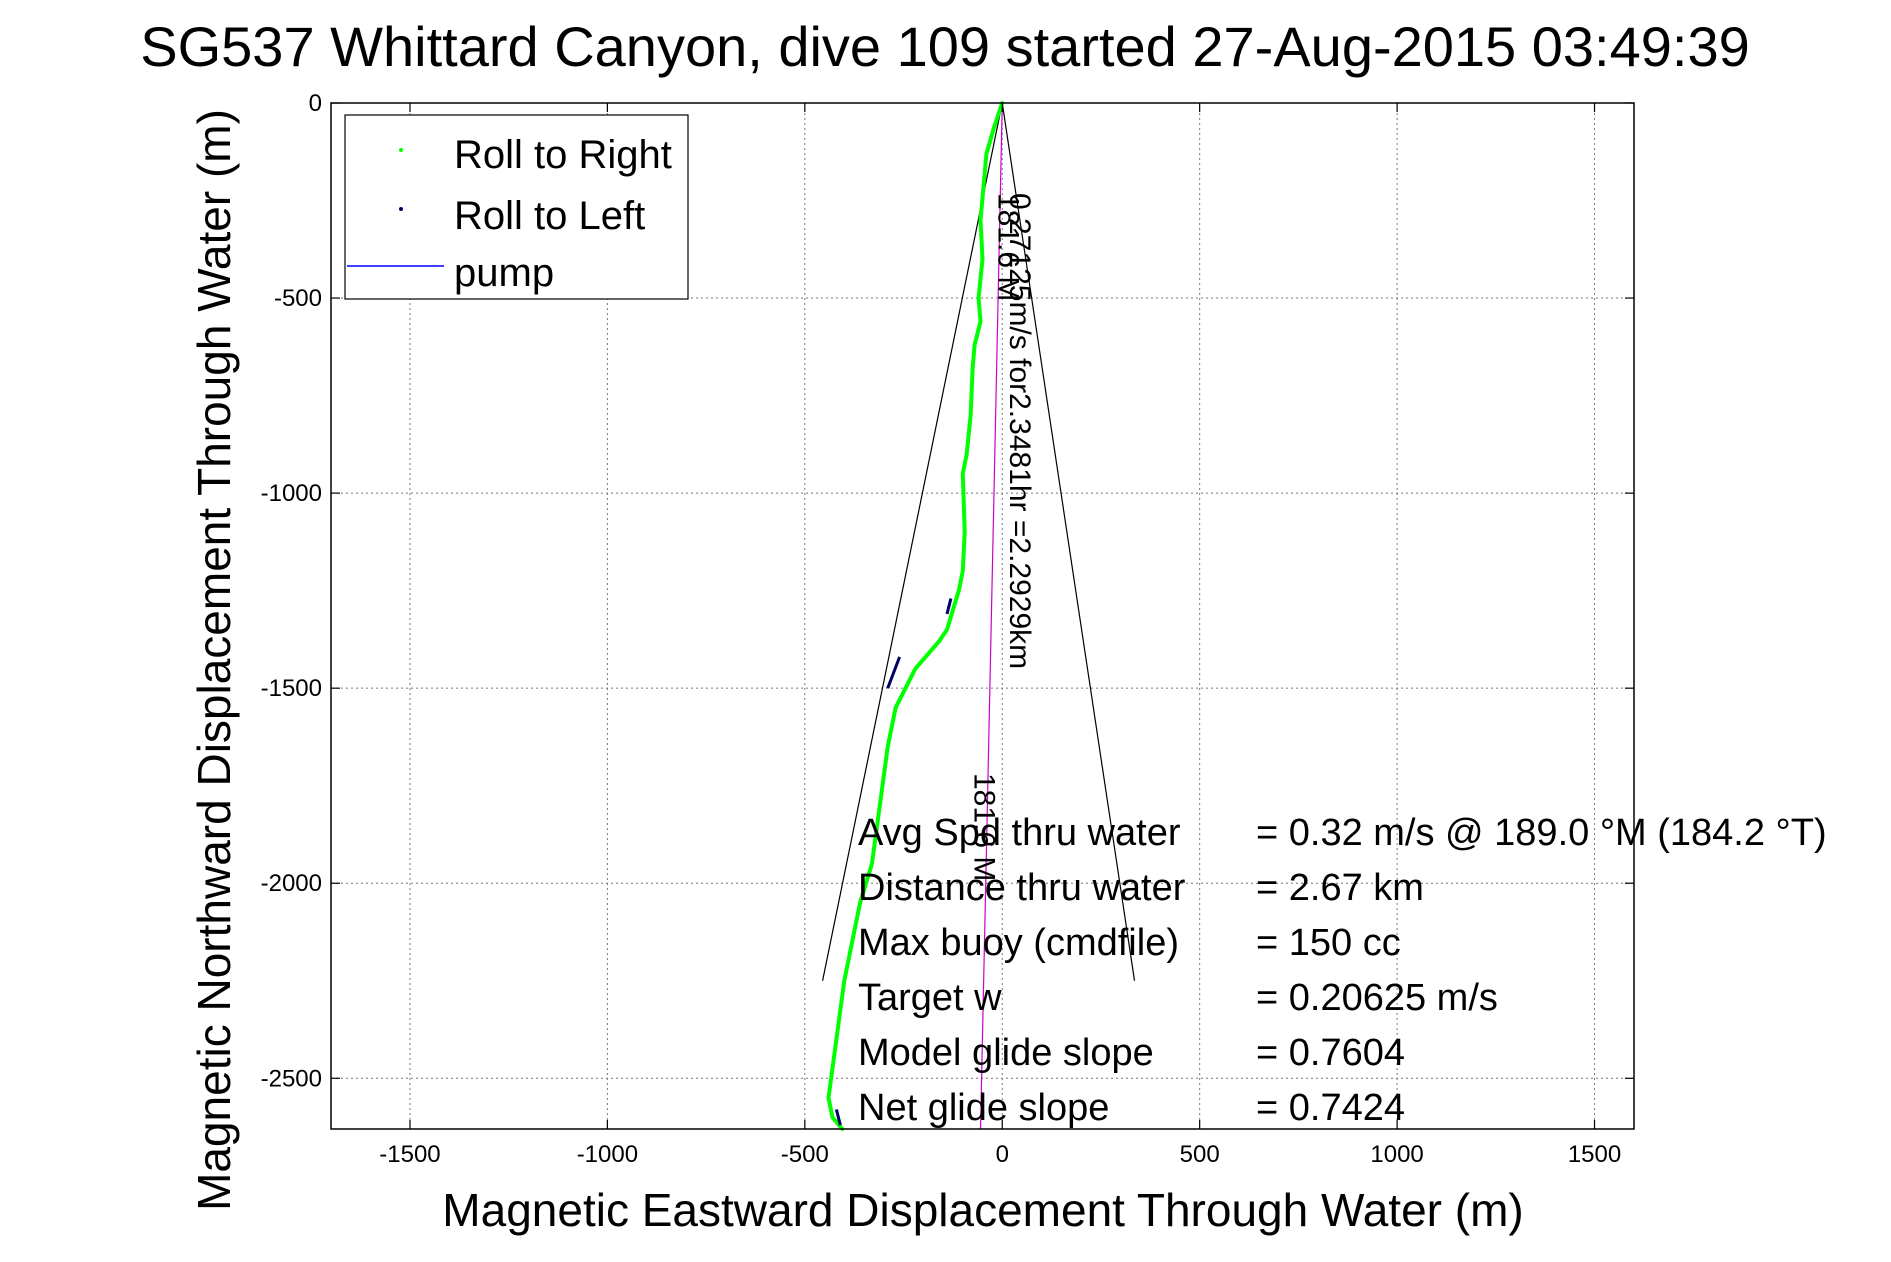 Image resolution: width=1891 pixels, height=1262 pixels. What do you see at coordinates (1594, 1154) in the screenshot?
I see `x-tick-label: 1500` at bounding box center [1594, 1154].